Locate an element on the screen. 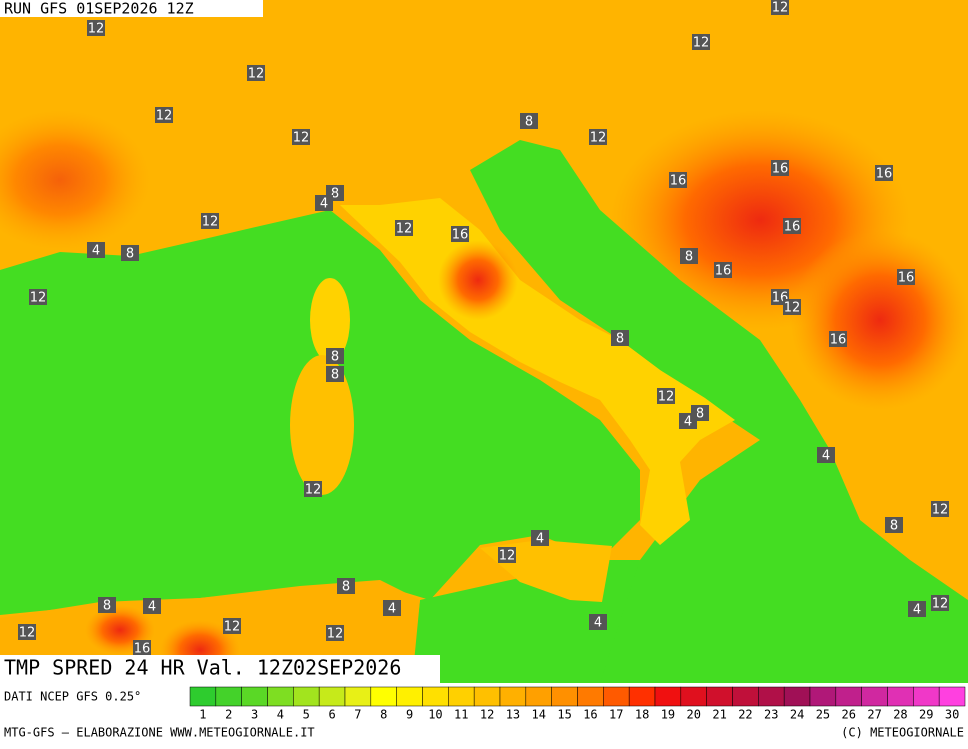  sardinia is located at coordinates (322, 425).